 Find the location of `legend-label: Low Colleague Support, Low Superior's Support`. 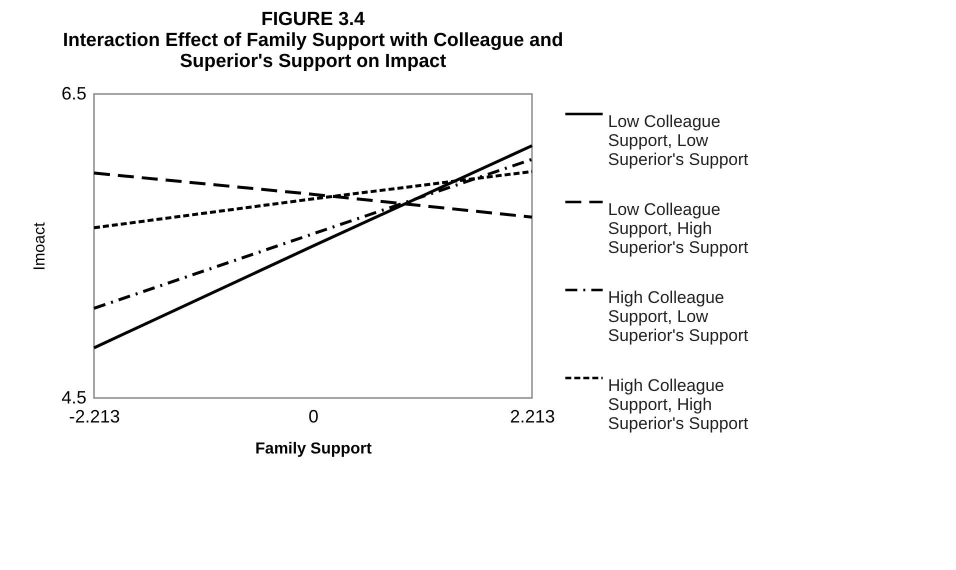

legend-label: Low Colleague Support, Low Superior's Support is located at coordinates (678, 140).